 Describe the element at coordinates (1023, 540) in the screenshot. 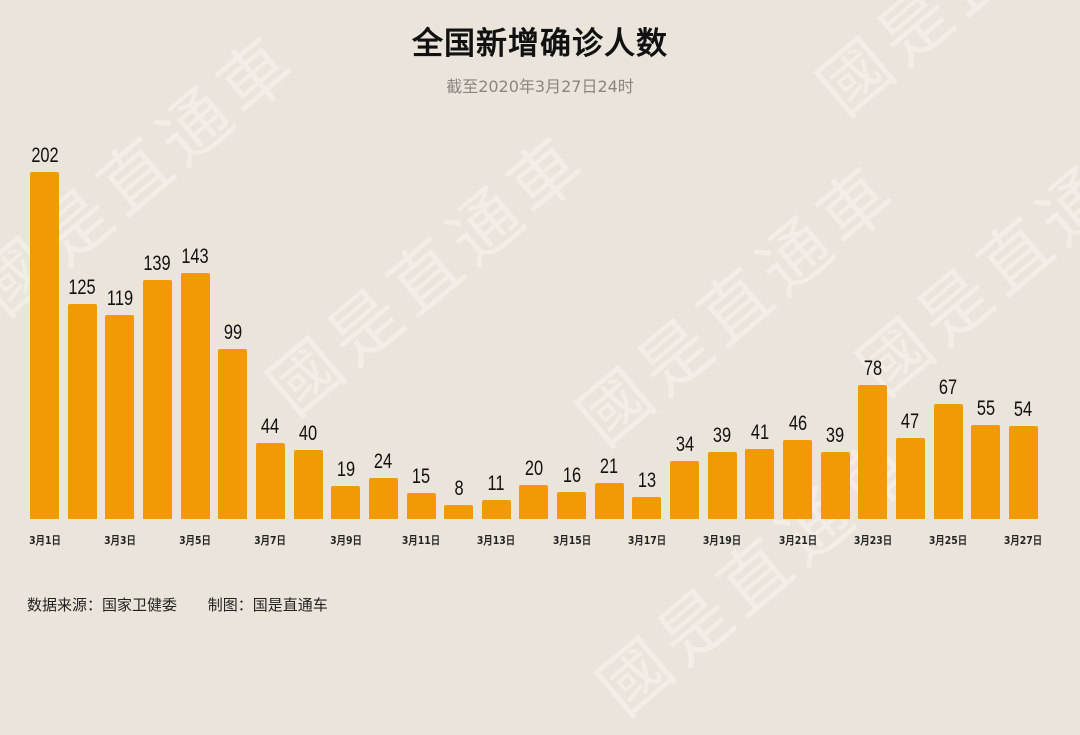

I see `x-tick-label: 3月27日` at that location.